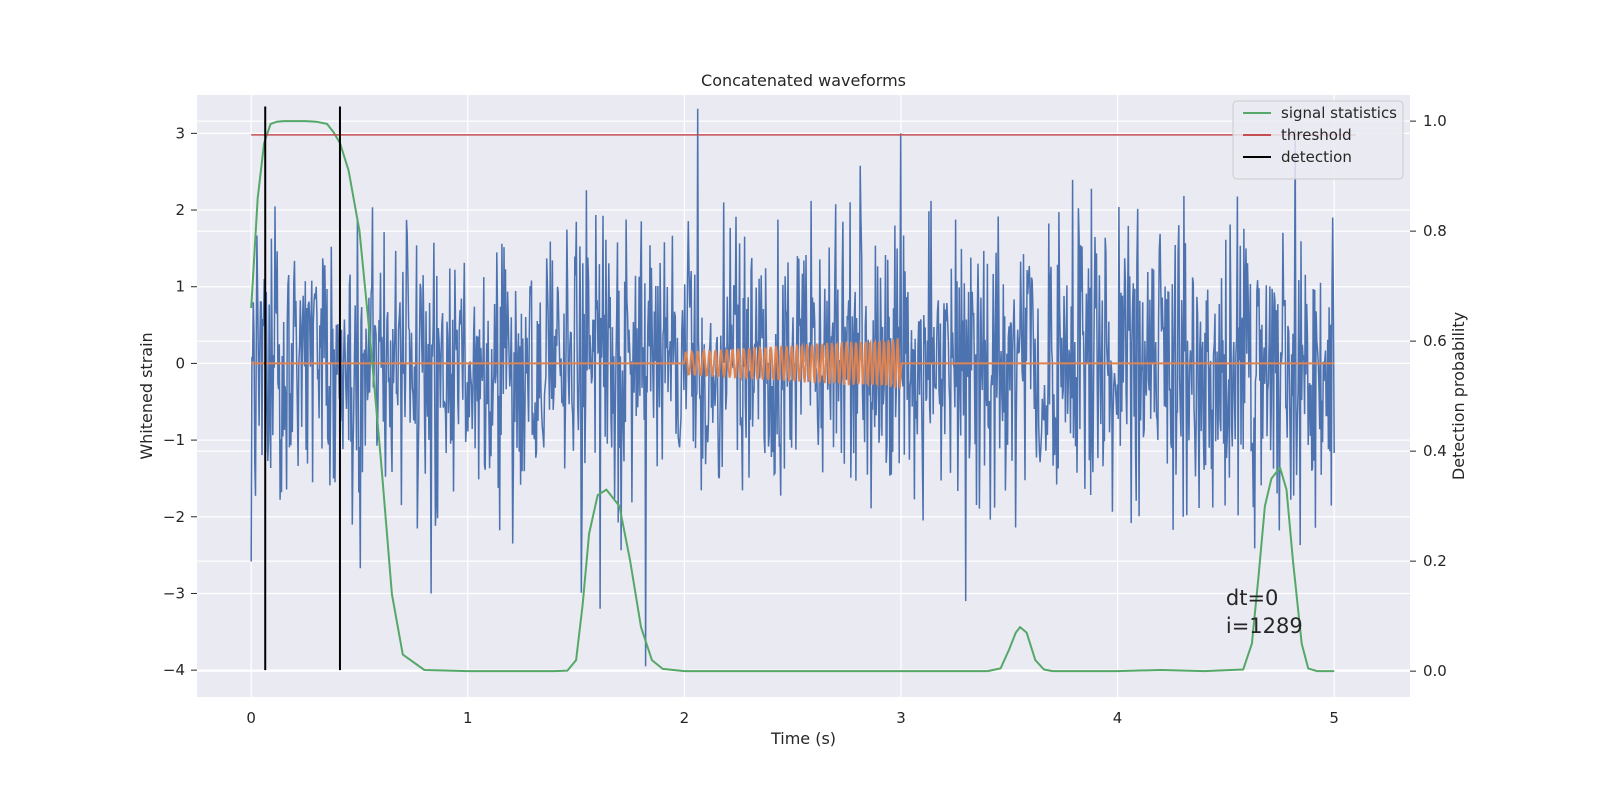  Describe the element at coordinates (180, 401) in the screenshot. I see `y-axis-ticks: −4 −3 −2 −1 0 1 2 3` at that location.